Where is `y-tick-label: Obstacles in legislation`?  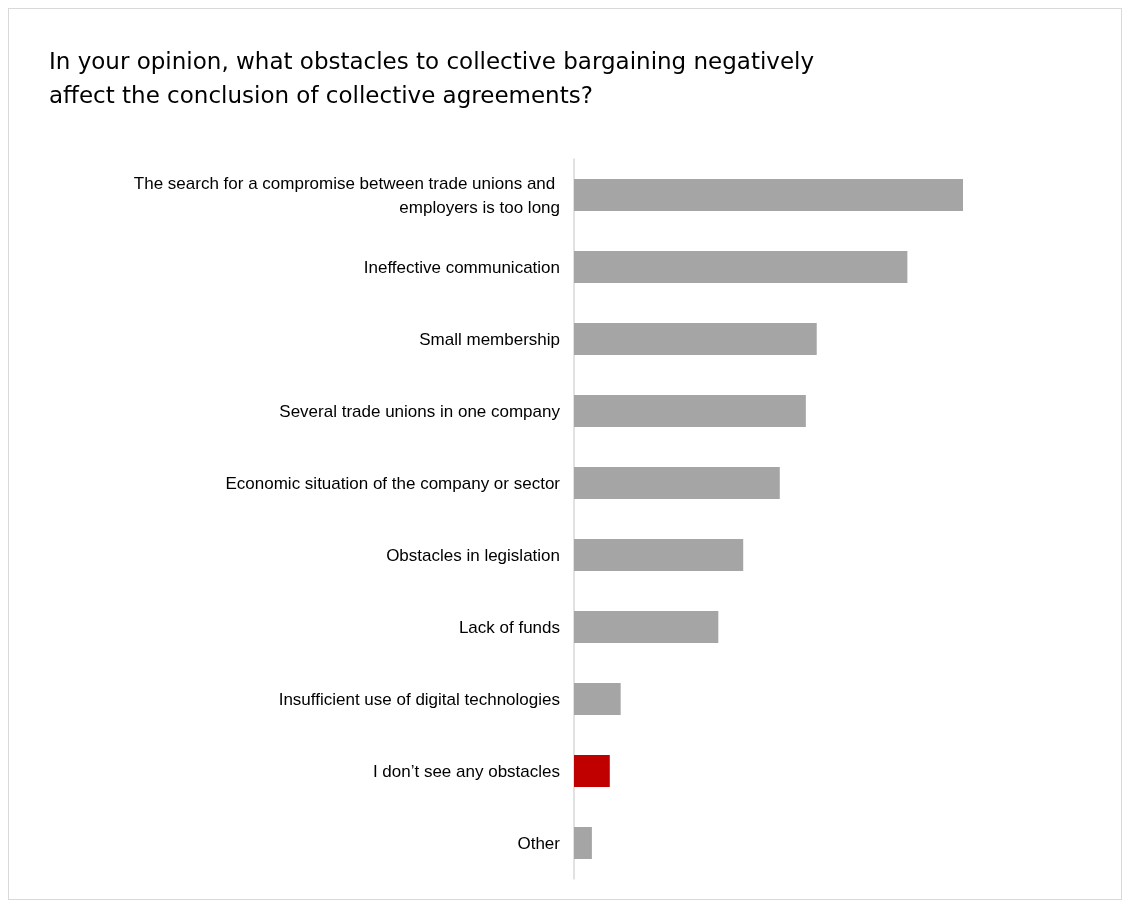
y-tick-label: Obstacles in legislation is located at coordinates (473, 555).